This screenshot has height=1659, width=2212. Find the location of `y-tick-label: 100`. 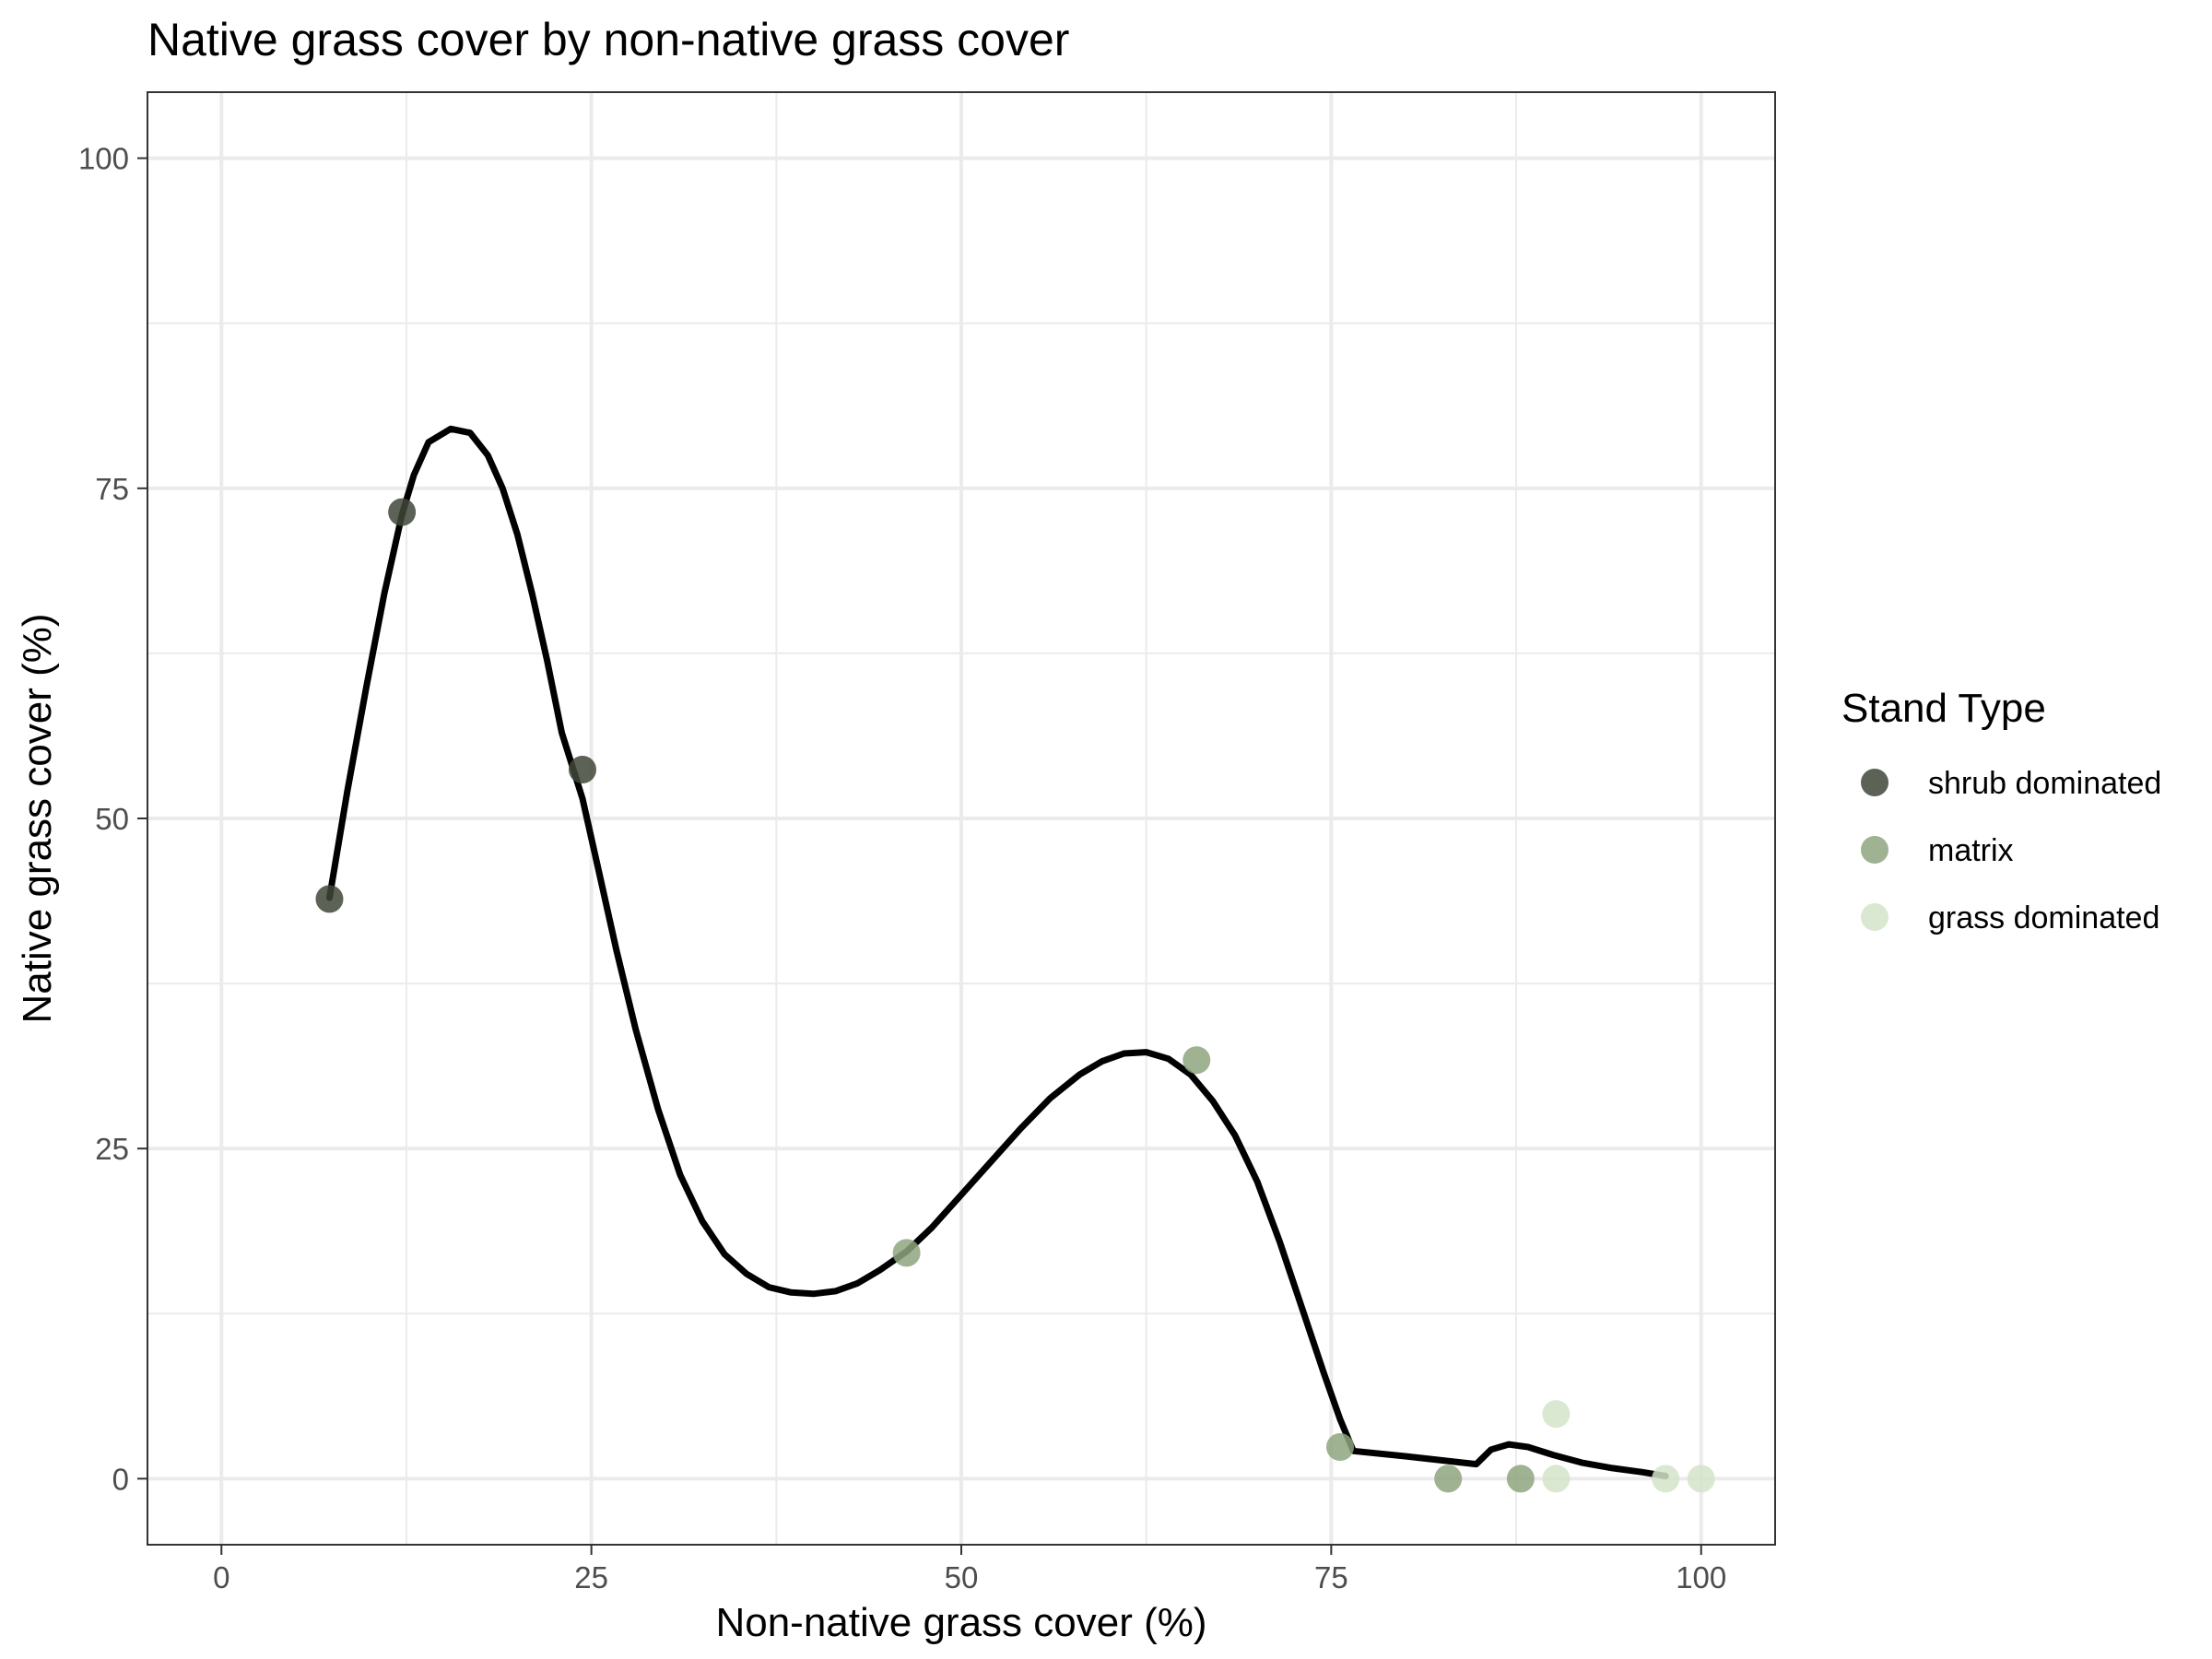

y-tick-label: 100 is located at coordinates (103, 159).